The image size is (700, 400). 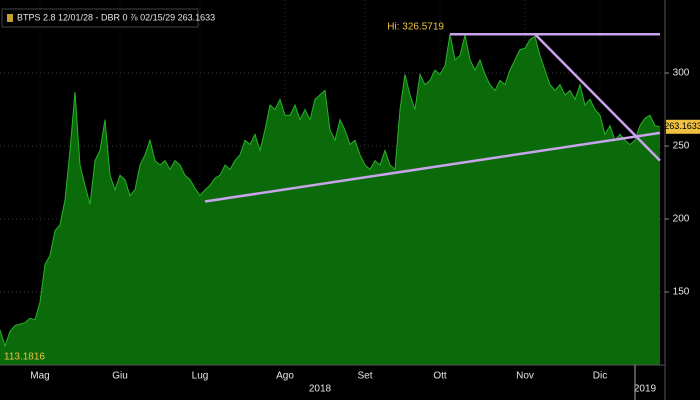 I want to click on x-tick-label: Ago, so click(x=285, y=376).